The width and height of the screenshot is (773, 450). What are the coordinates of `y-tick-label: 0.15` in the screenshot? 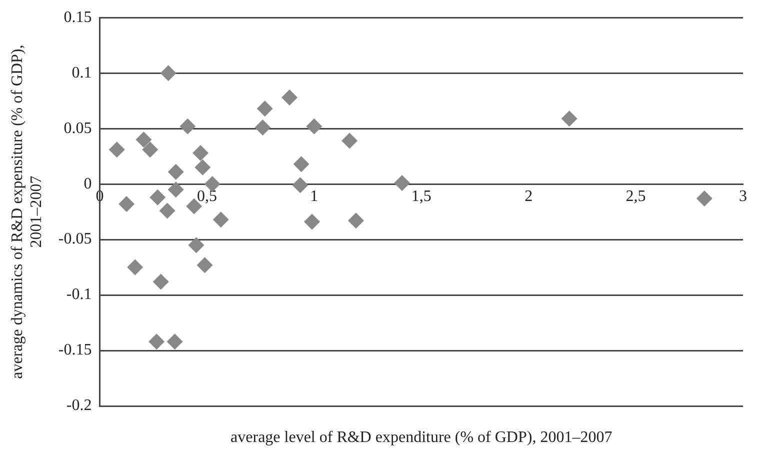 It's located at (78, 17).